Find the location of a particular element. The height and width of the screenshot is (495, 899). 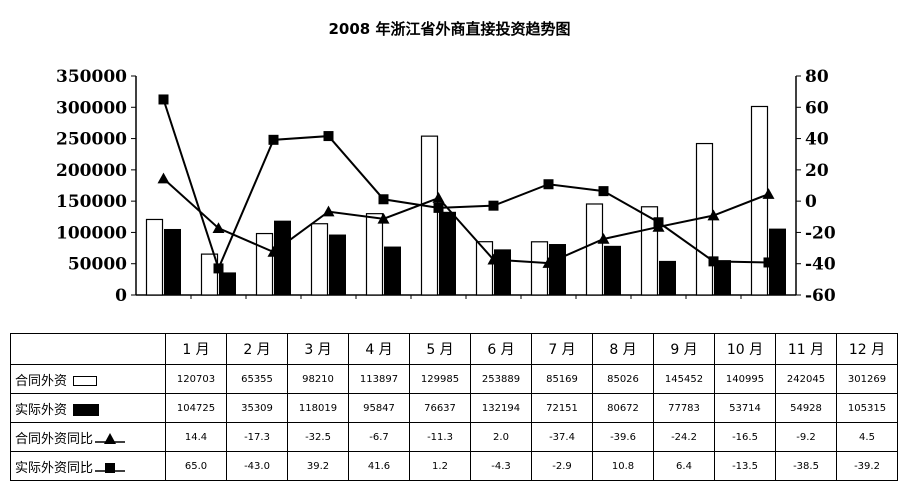

data-label: -24.2 is located at coordinates (684, 437).